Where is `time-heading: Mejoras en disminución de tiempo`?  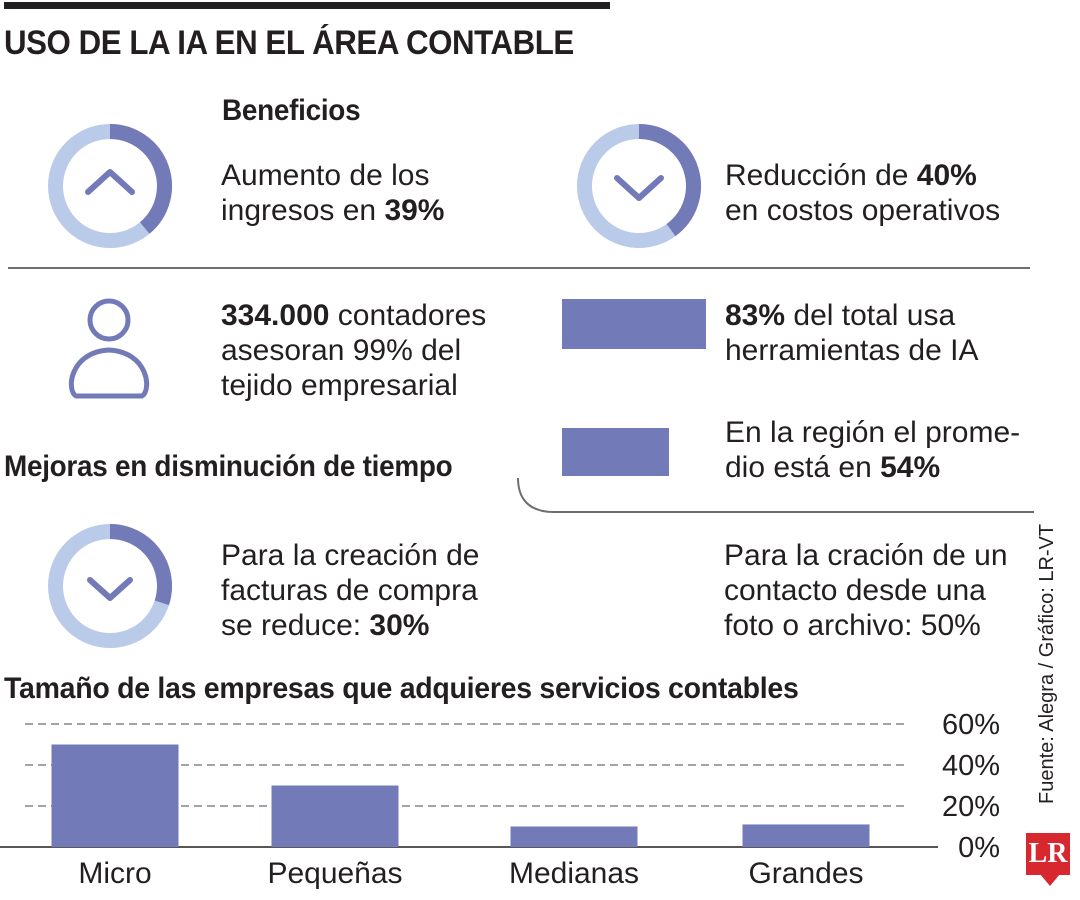 time-heading: Mejoras en disminución de tiempo is located at coordinates (228, 466).